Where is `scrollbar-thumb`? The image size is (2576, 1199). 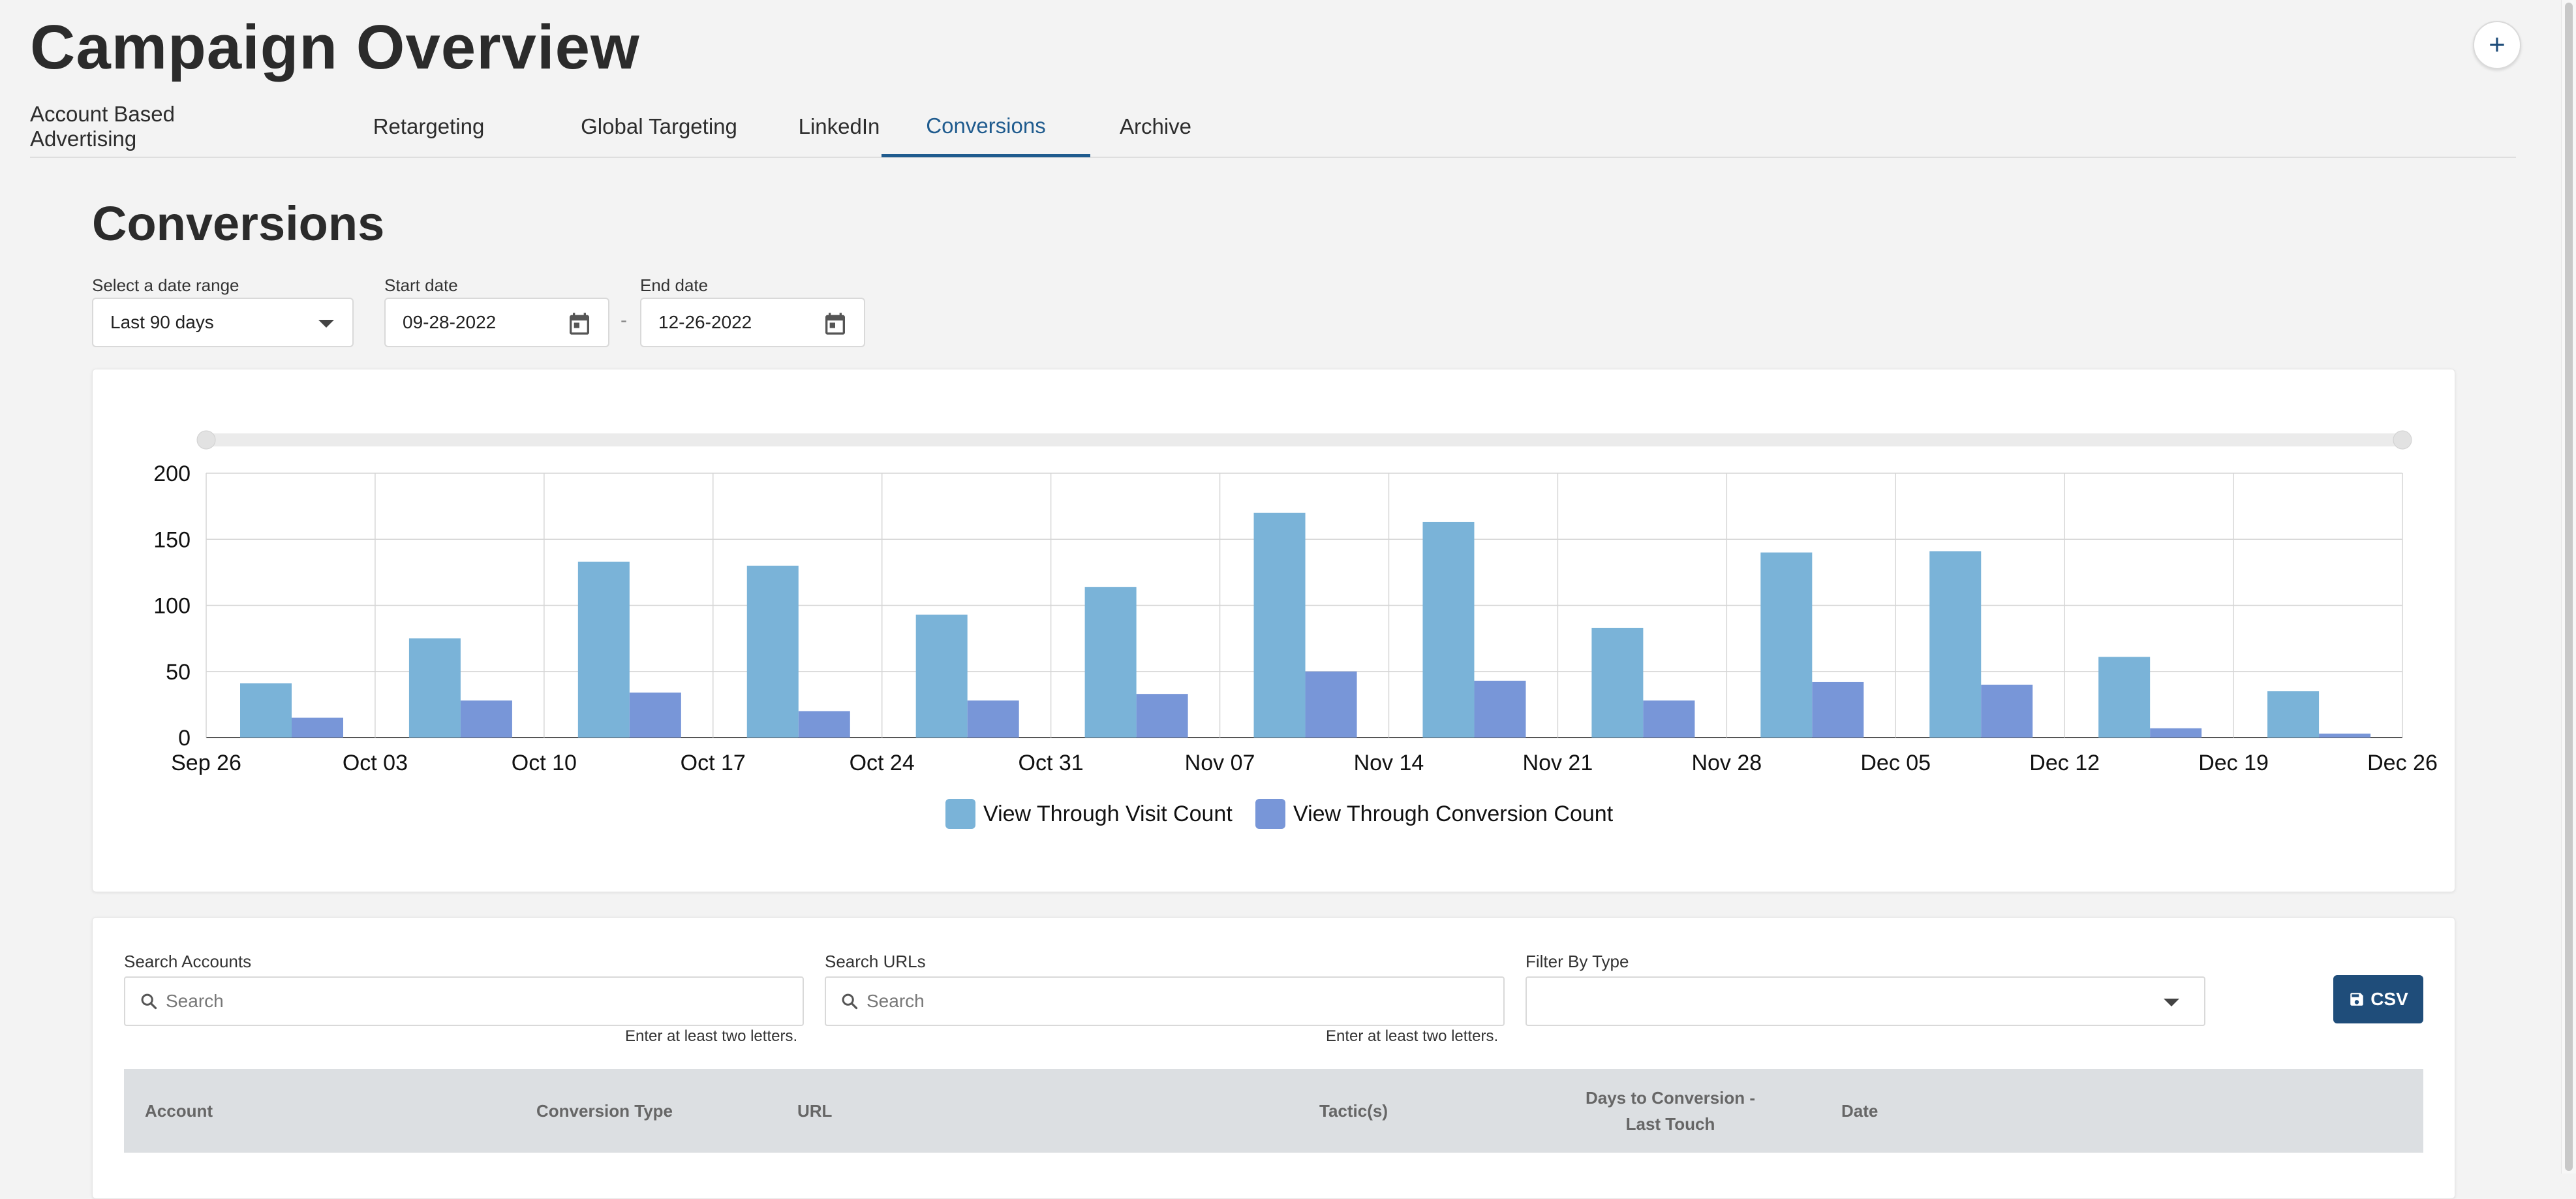 scrollbar-thumb is located at coordinates (2569, 587).